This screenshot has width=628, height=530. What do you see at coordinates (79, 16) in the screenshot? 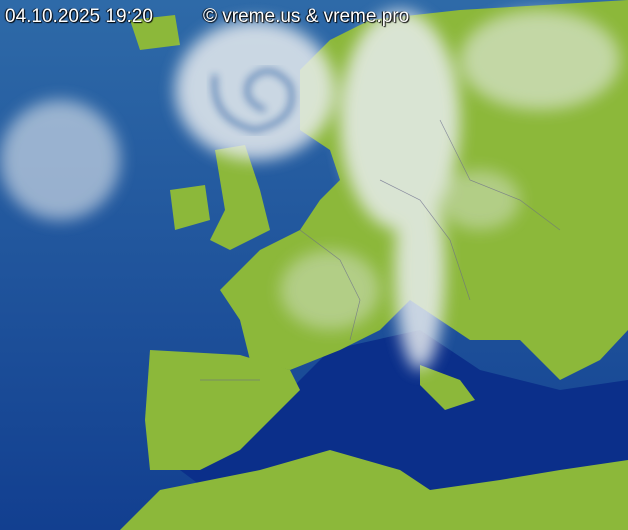
I see `timestamp-label: 04.10.2025 19:20` at bounding box center [79, 16].